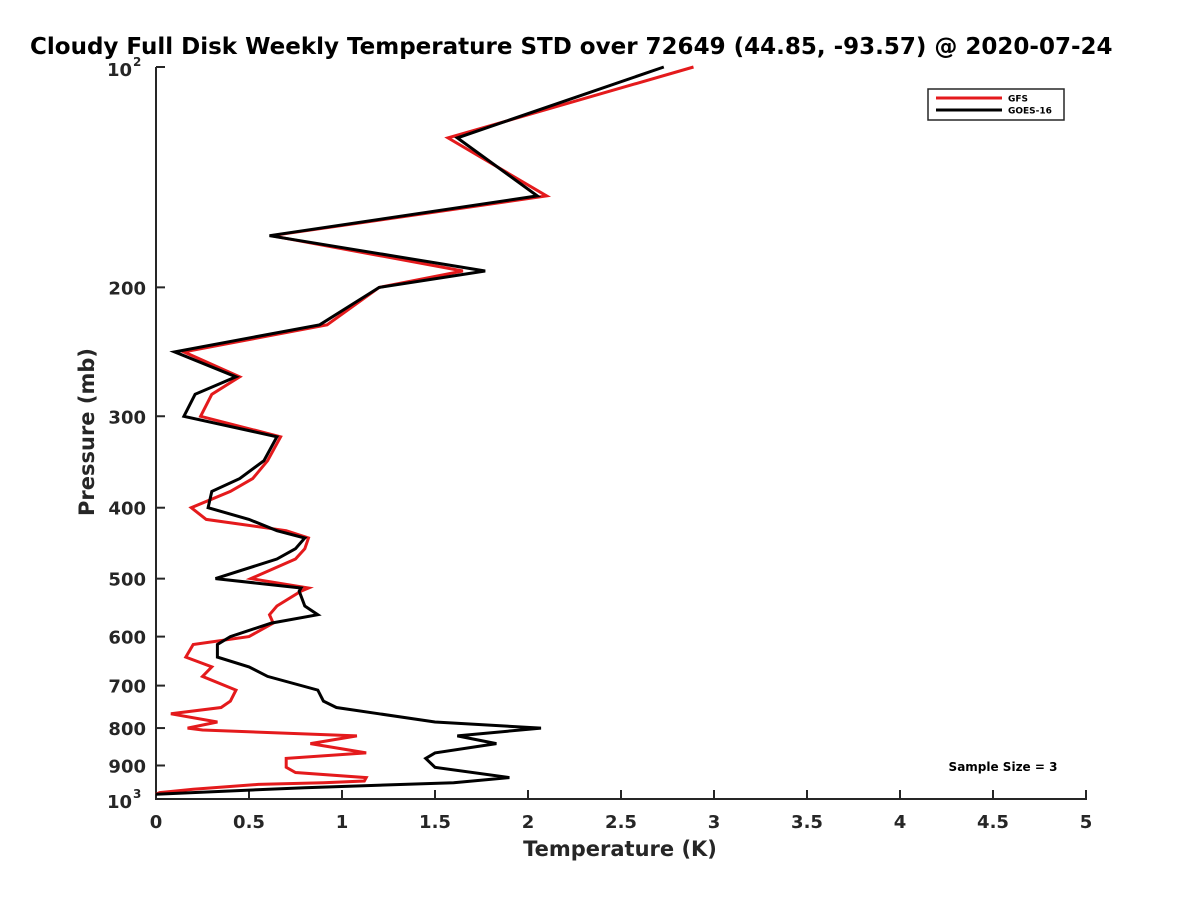 Image resolution: width=1200 pixels, height=905 pixels. What do you see at coordinates (156, 822) in the screenshot?
I see `x-tick-label: 0` at bounding box center [156, 822].